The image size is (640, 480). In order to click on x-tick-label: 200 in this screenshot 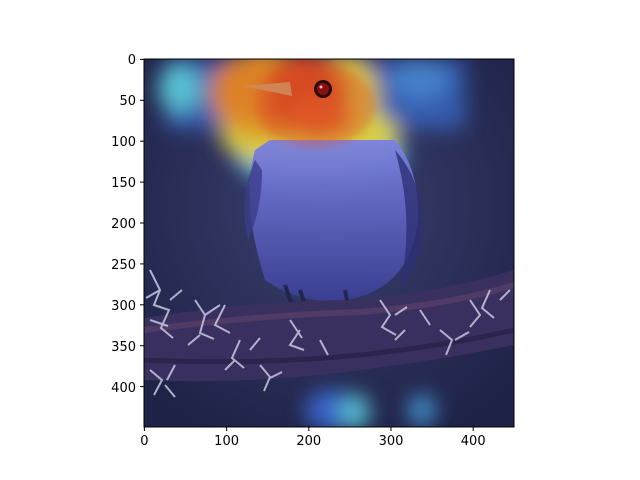, I will do `click(308, 441)`.